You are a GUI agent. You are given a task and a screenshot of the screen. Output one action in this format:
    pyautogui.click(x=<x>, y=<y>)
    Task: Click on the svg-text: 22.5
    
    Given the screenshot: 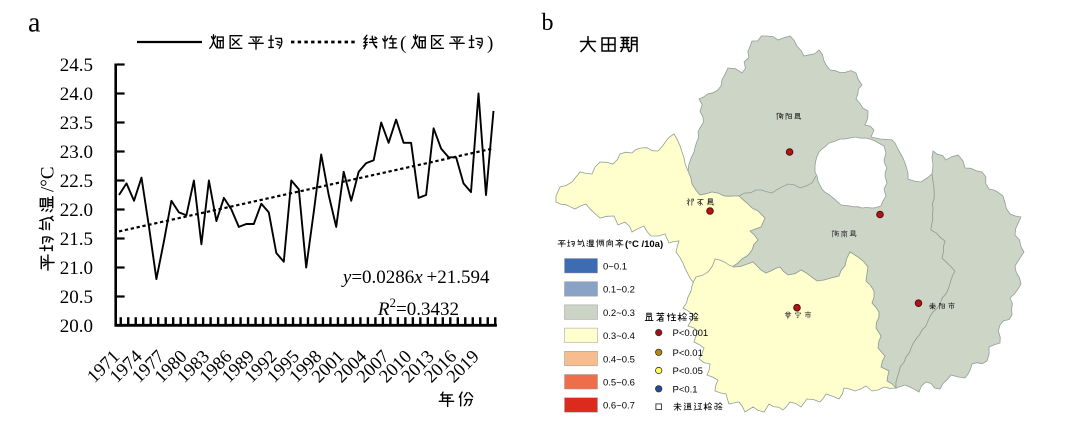 What is the action you would take?
    pyautogui.click(x=76, y=181)
    